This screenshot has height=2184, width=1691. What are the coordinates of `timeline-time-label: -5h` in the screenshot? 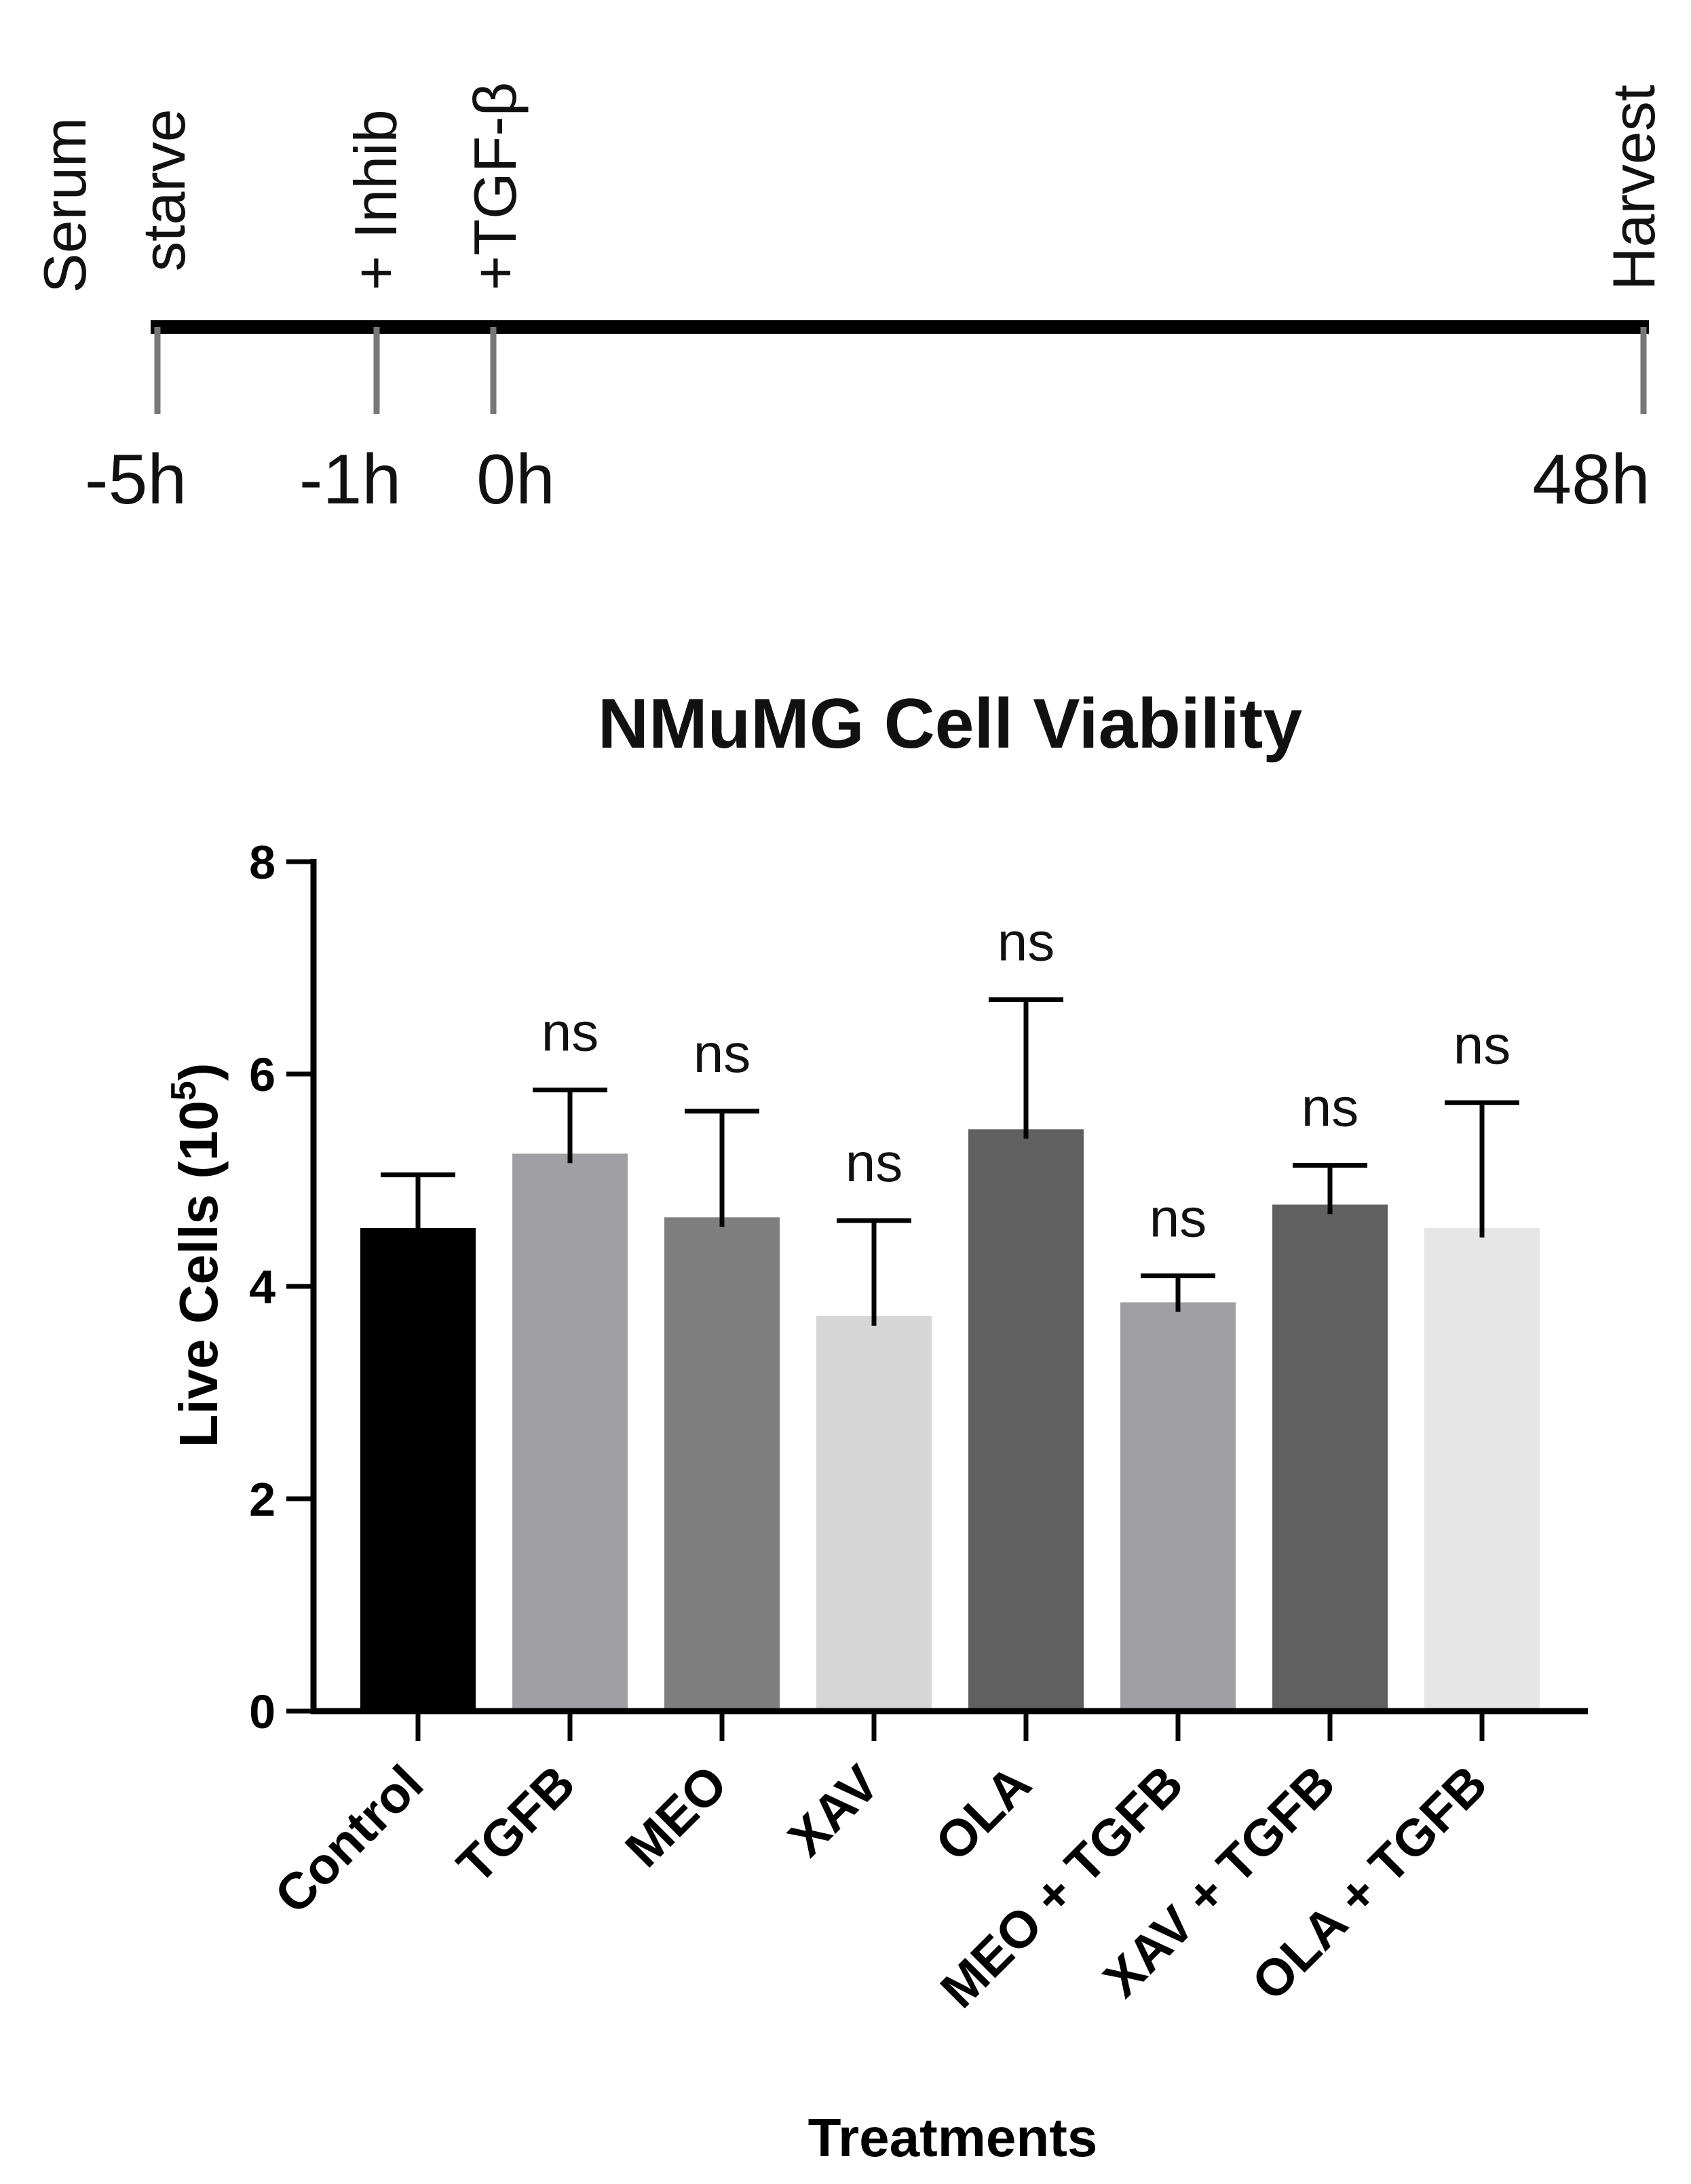 It's located at (136, 480).